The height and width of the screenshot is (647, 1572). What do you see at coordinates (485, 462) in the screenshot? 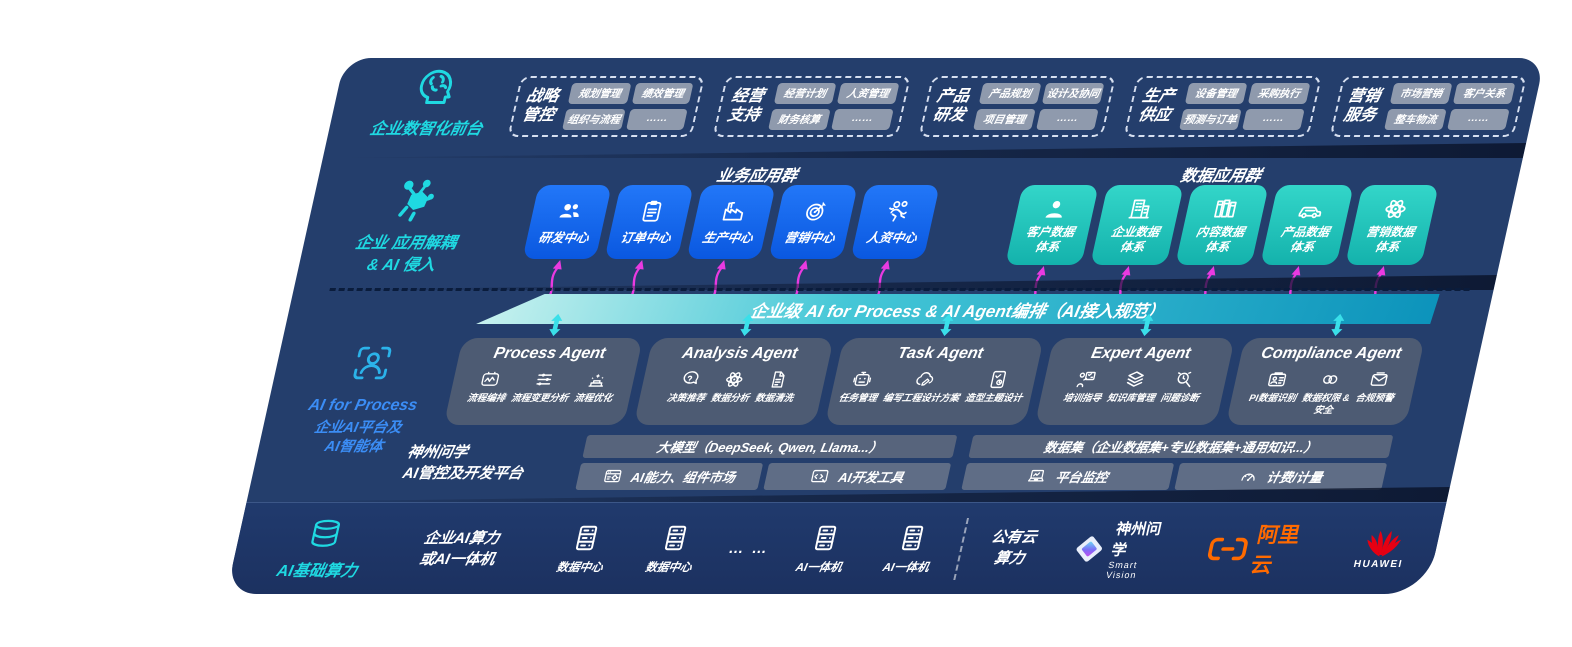
I see `platform-label: 神州问学 AI管控及开发平台` at bounding box center [485, 462].